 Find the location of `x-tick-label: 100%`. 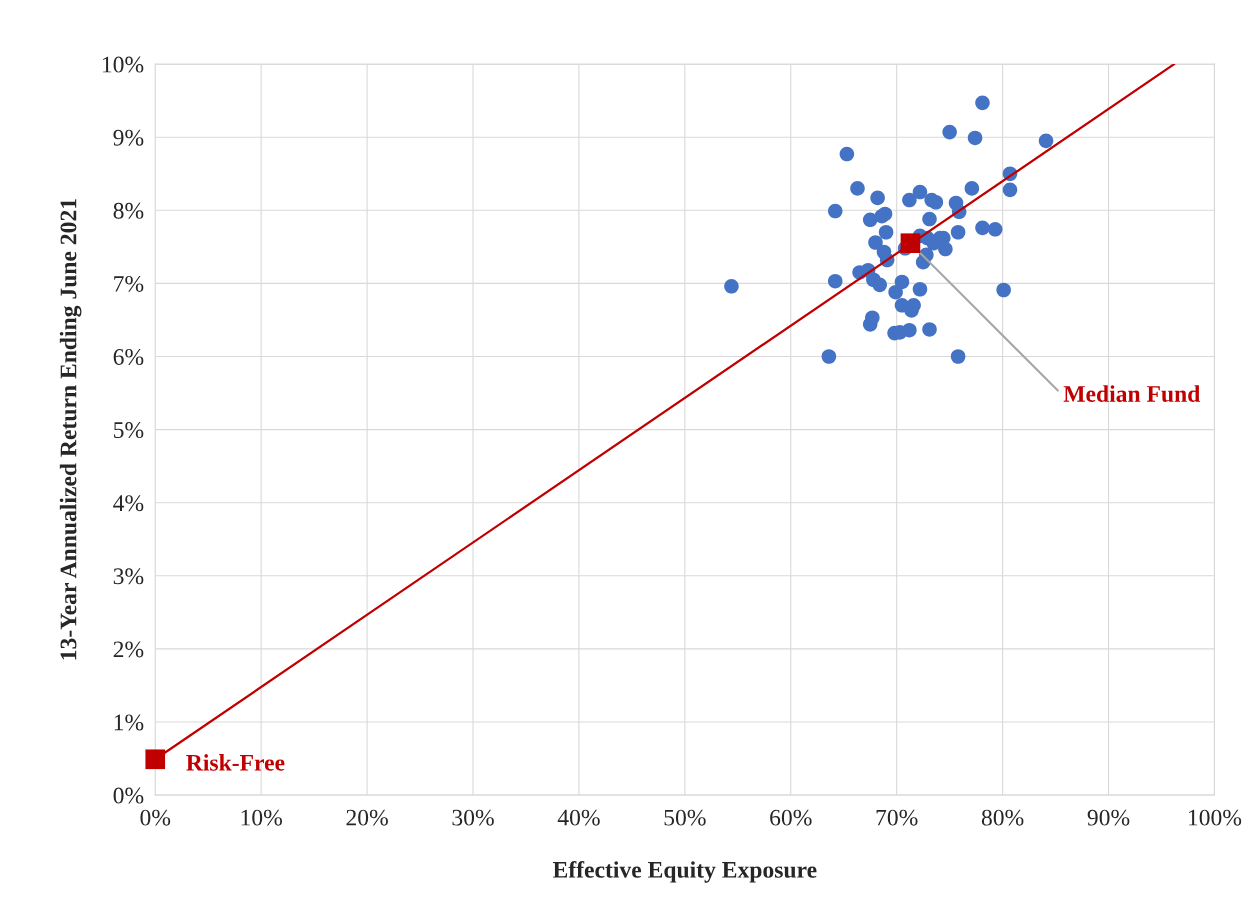

x-tick-label: 100% is located at coordinates (1215, 817).